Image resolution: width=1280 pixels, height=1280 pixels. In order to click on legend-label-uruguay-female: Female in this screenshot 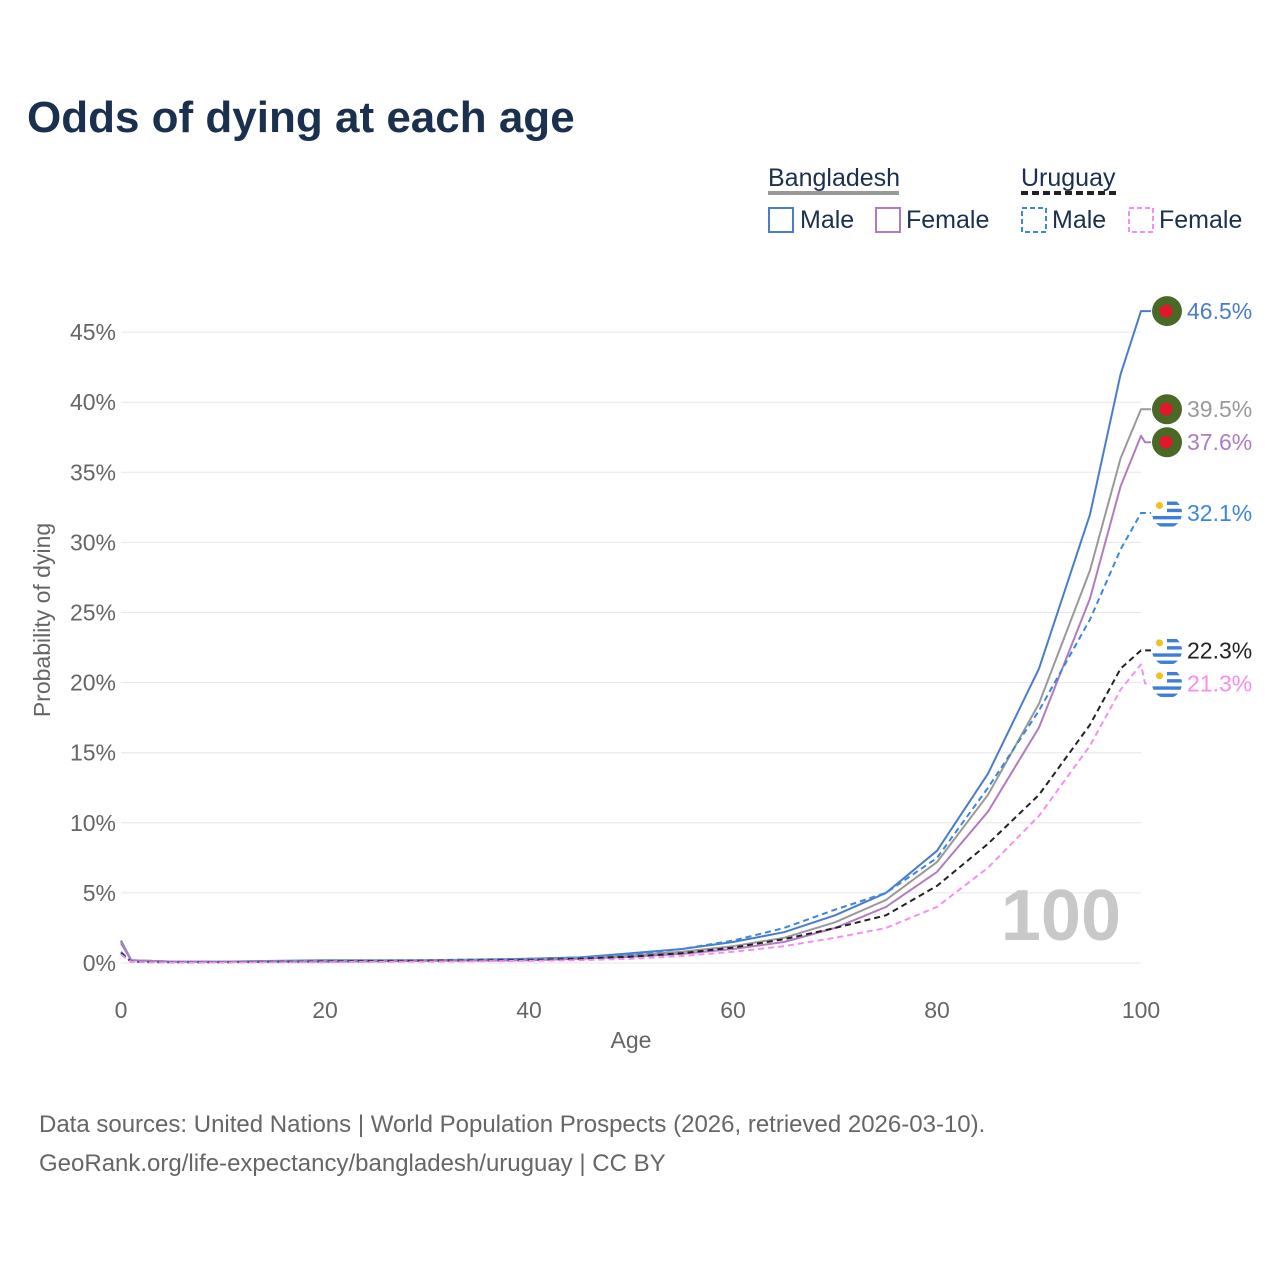, I will do `click(1200, 220)`.